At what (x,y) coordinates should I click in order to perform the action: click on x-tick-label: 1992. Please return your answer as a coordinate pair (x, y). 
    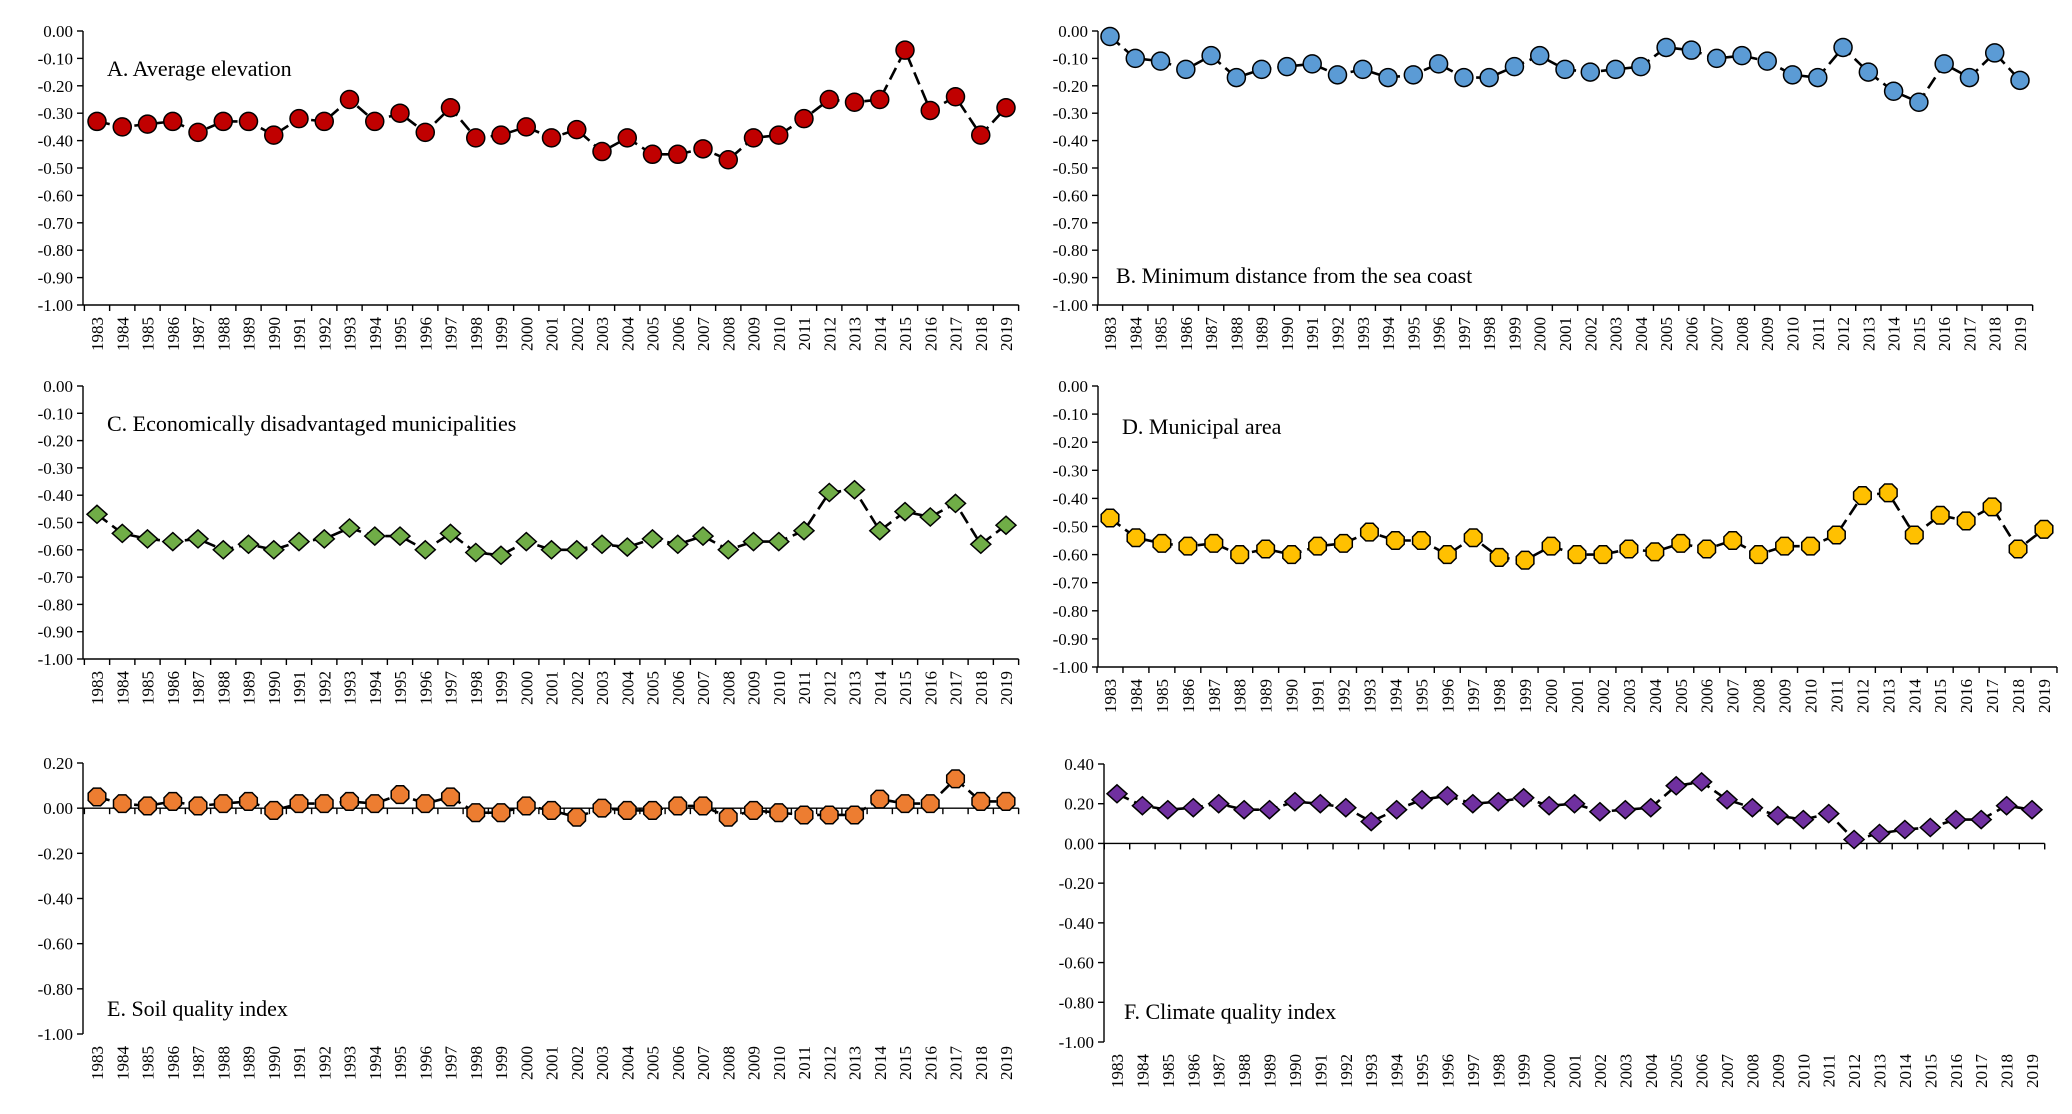
    Looking at the image, I should click on (324, 334).